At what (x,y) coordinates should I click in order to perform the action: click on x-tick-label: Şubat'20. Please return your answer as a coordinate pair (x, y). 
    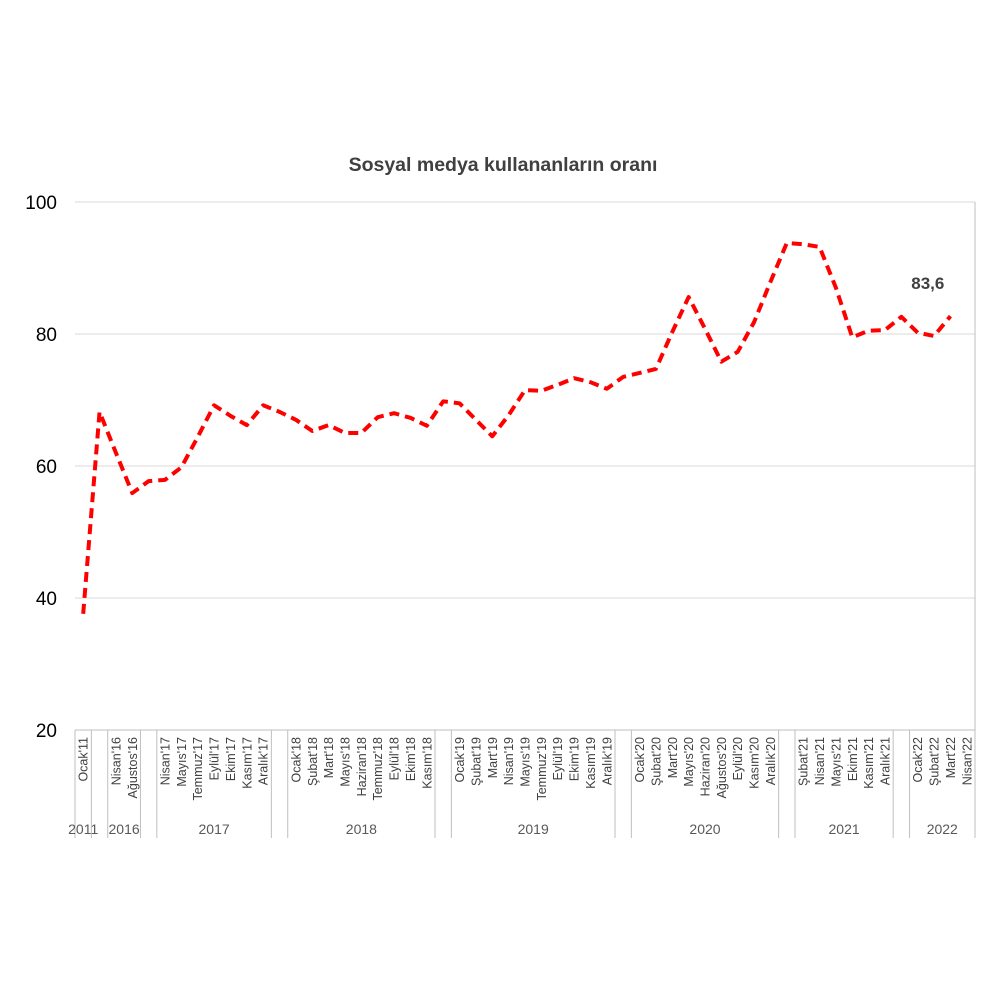
    Looking at the image, I should click on (656, 761).